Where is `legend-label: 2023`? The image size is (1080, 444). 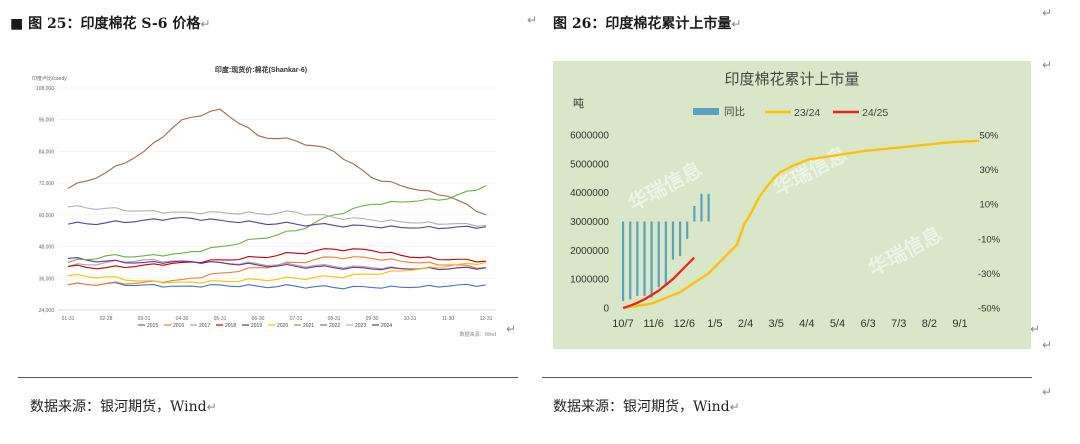
legend-label: 2023 is located at coordinates (360, 326).